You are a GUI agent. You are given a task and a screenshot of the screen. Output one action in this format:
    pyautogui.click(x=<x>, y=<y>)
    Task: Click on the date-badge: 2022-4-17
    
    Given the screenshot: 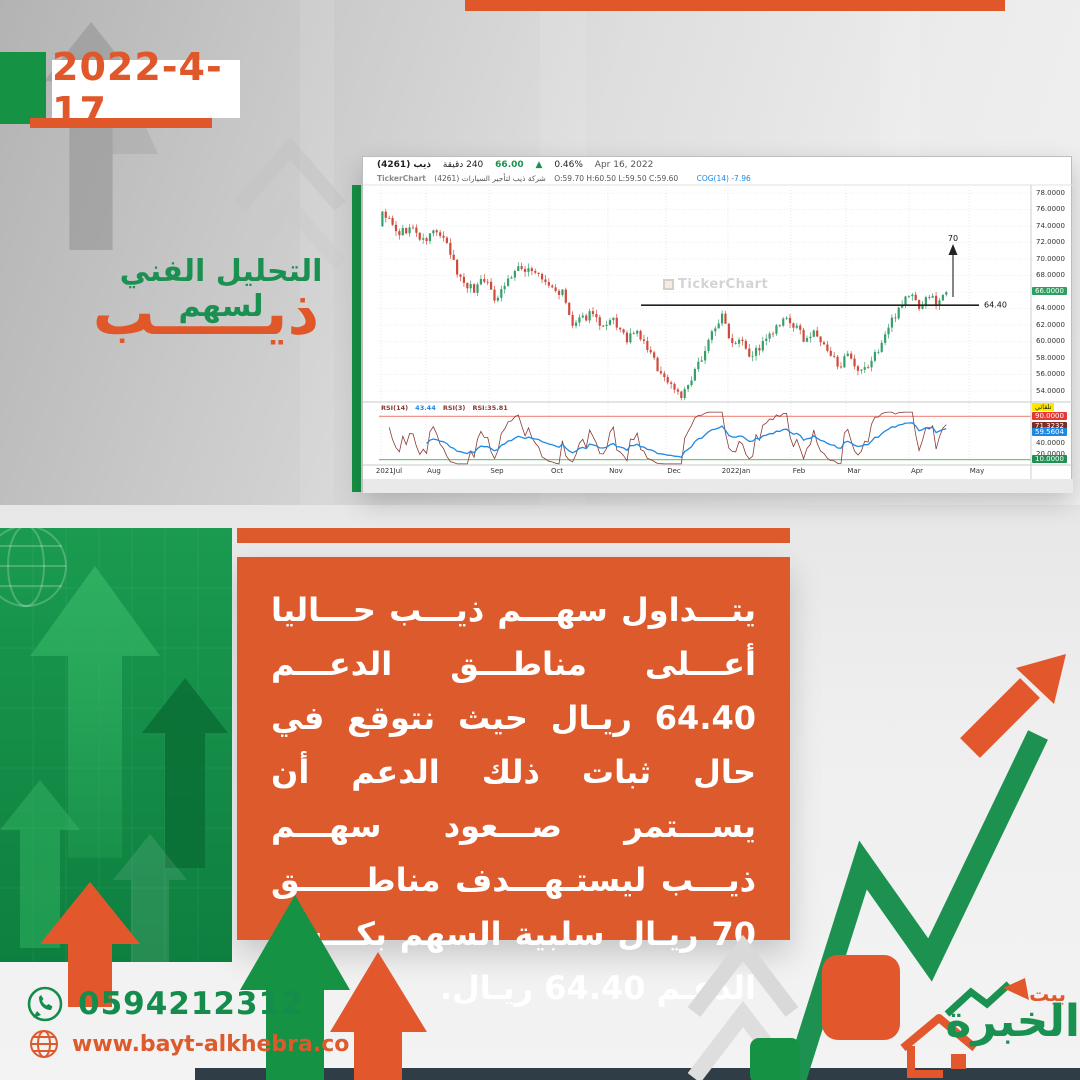 What is the action you would take?
    pyautogui.click(x=146, y=89)
    